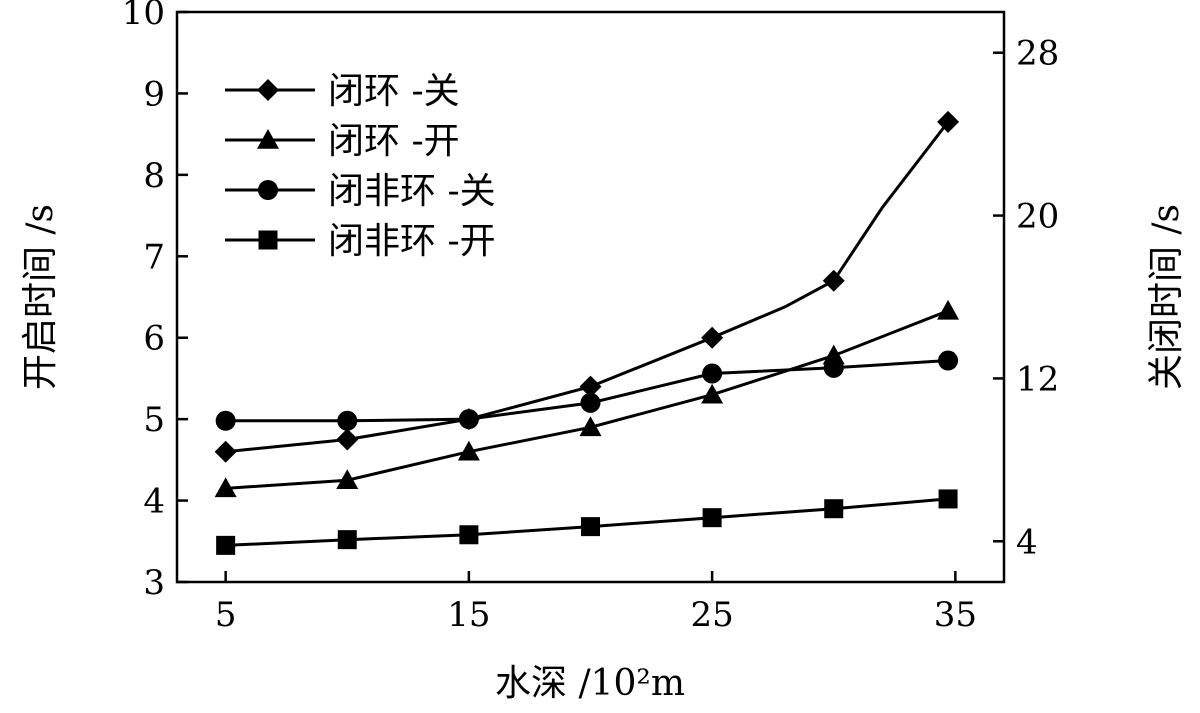 The width and height of the screenshot is (1200, 713). What do you see at coordinates (468, 615) in the screenshot?
I see `x-tick-label: 15` at bounding box center [468, 615].